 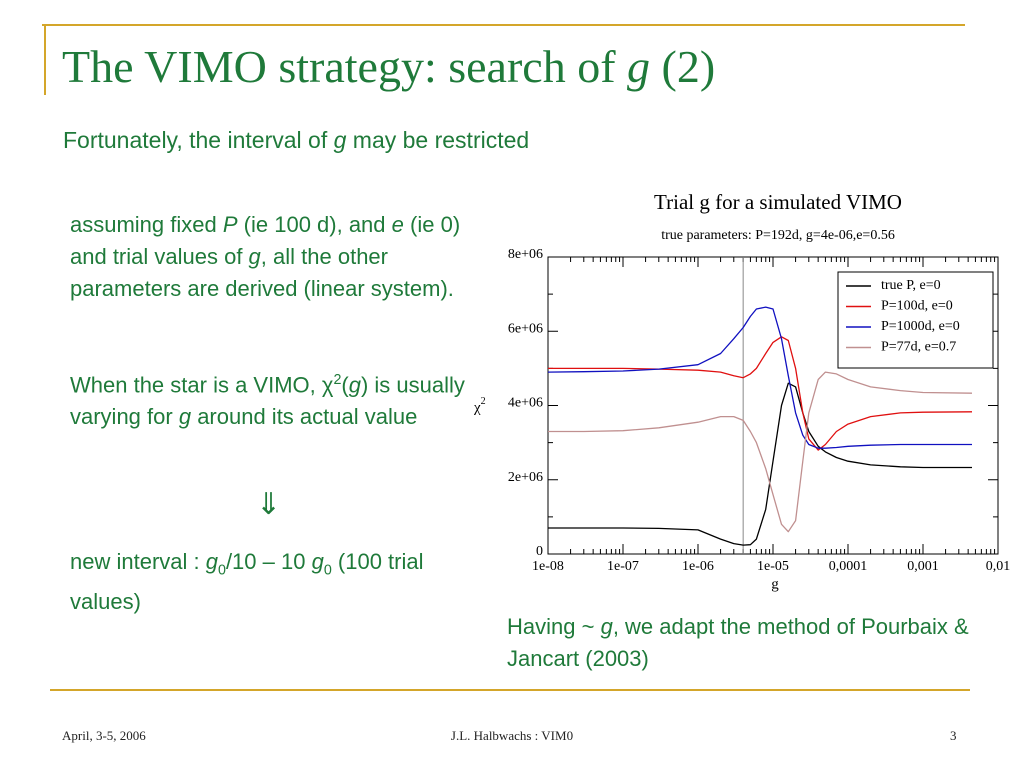 What do you see at coordinates (438, 140) in the screenshot?
I see `text-run: may be restricted` at bounding box center [438, 140].